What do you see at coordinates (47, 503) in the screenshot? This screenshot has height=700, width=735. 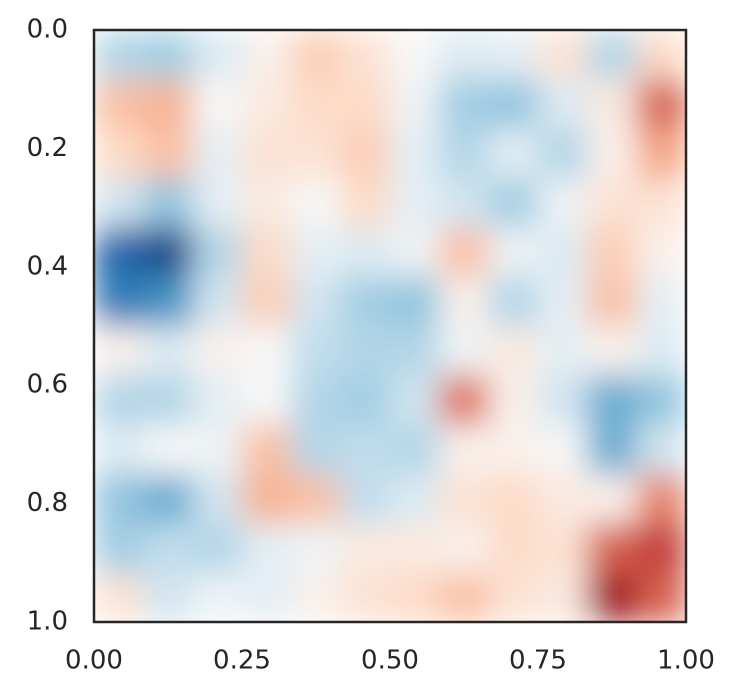 I see `y-tick-label: 0.8` at bounding box center [47, 503].